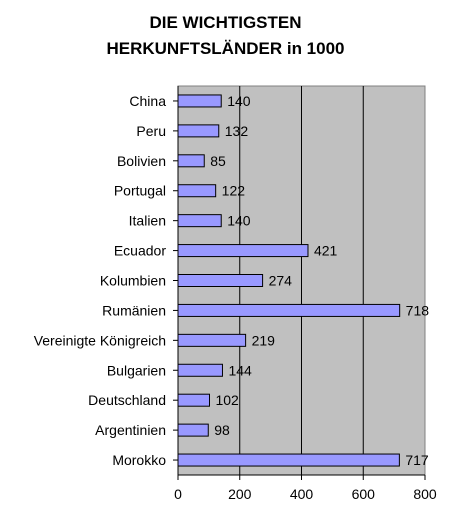 This screenshot has width=451, height=523. Describe the element at coordinates (139, 460) in the screenshot. I see `category-label: Morokko` at that location.